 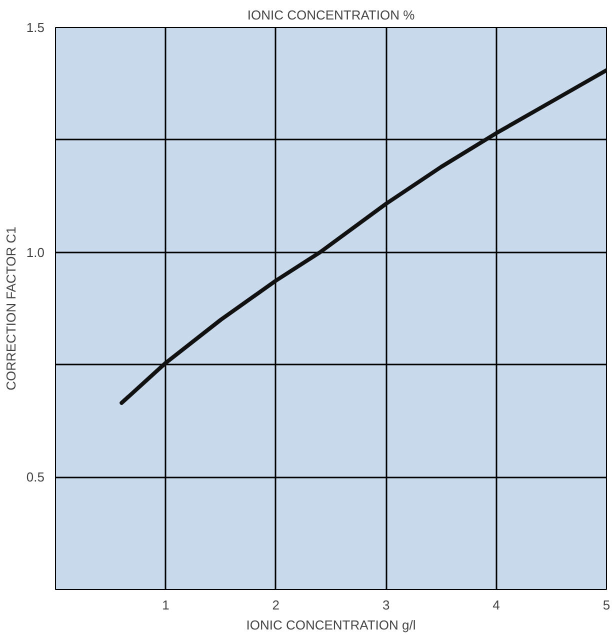 I want to click on y-axis-title: CORRECTION FACTOR C1, so click(x=10, y=308).